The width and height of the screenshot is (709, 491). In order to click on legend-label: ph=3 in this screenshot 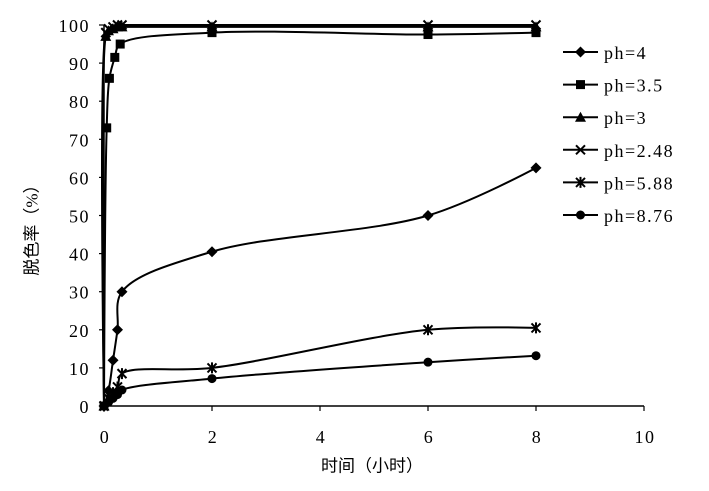, I will do `click(625, 118)`.